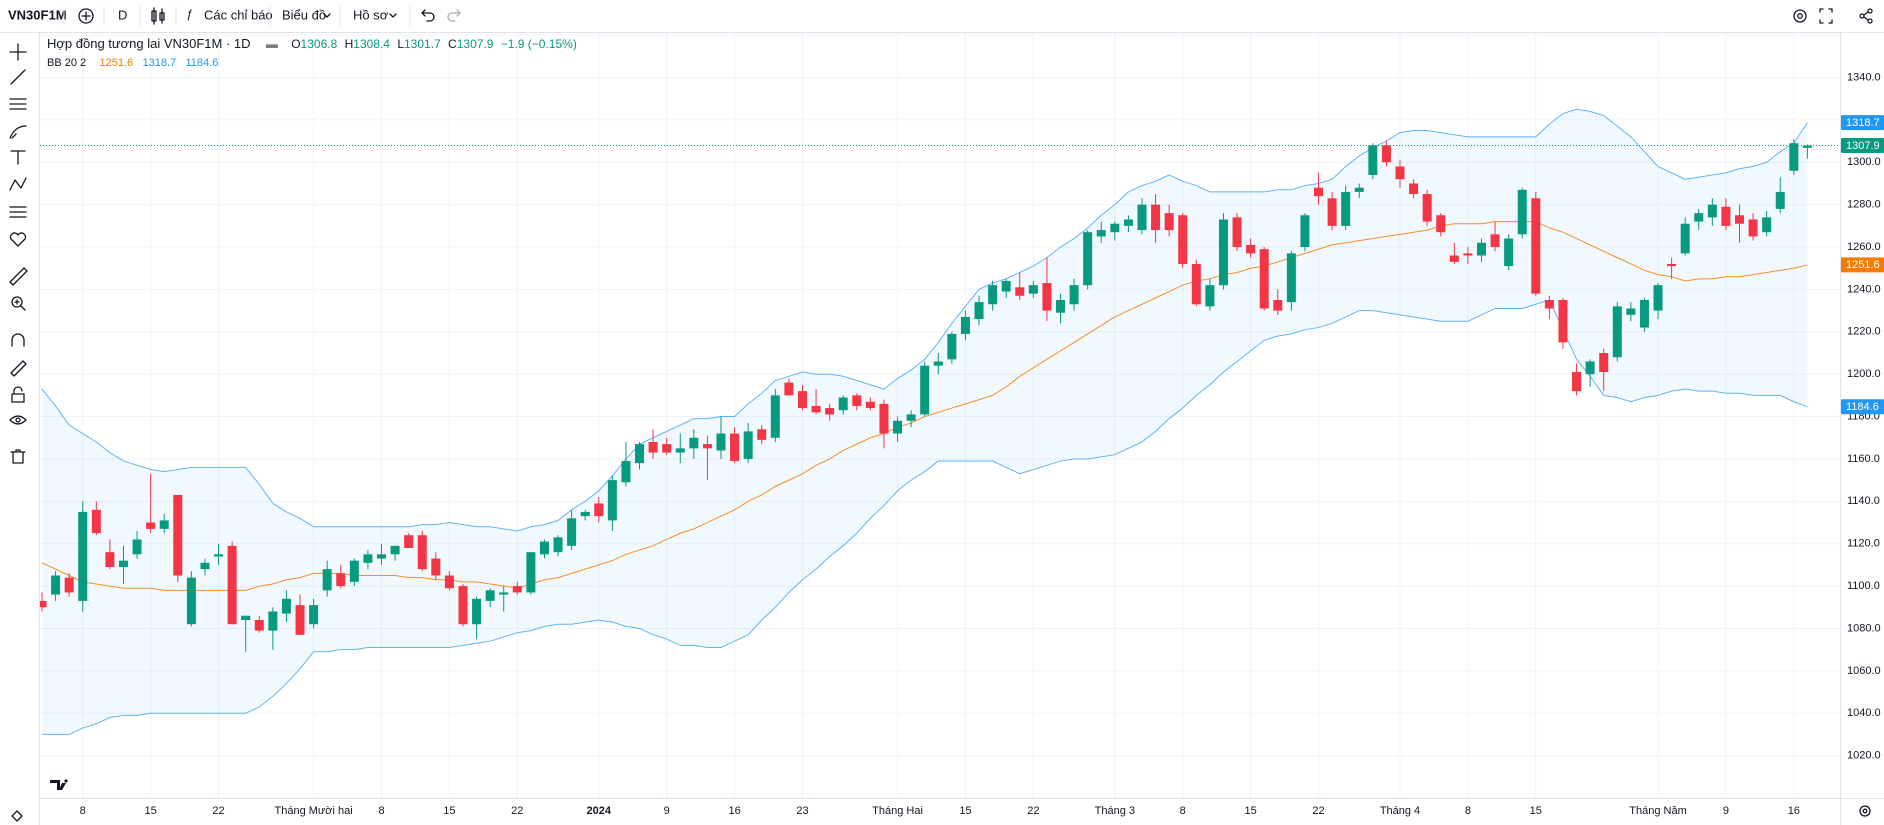 The width and height of the screenshot is (1884, 825). I want to click on x-tick-label: 16, so click(734, 811).